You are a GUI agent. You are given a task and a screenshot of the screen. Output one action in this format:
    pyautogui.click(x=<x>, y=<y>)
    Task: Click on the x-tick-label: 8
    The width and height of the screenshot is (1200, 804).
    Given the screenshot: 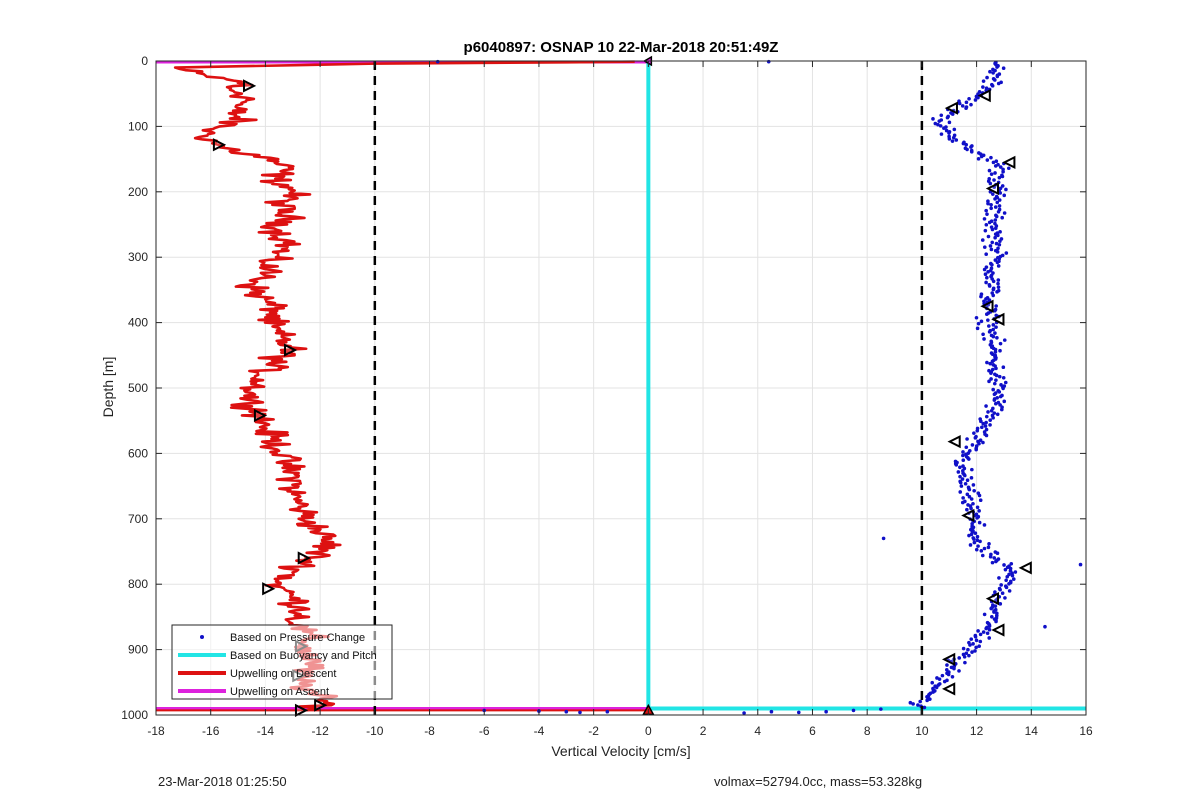 What is the action you would take?
    pyautogui.click(x=867, y=731)
    